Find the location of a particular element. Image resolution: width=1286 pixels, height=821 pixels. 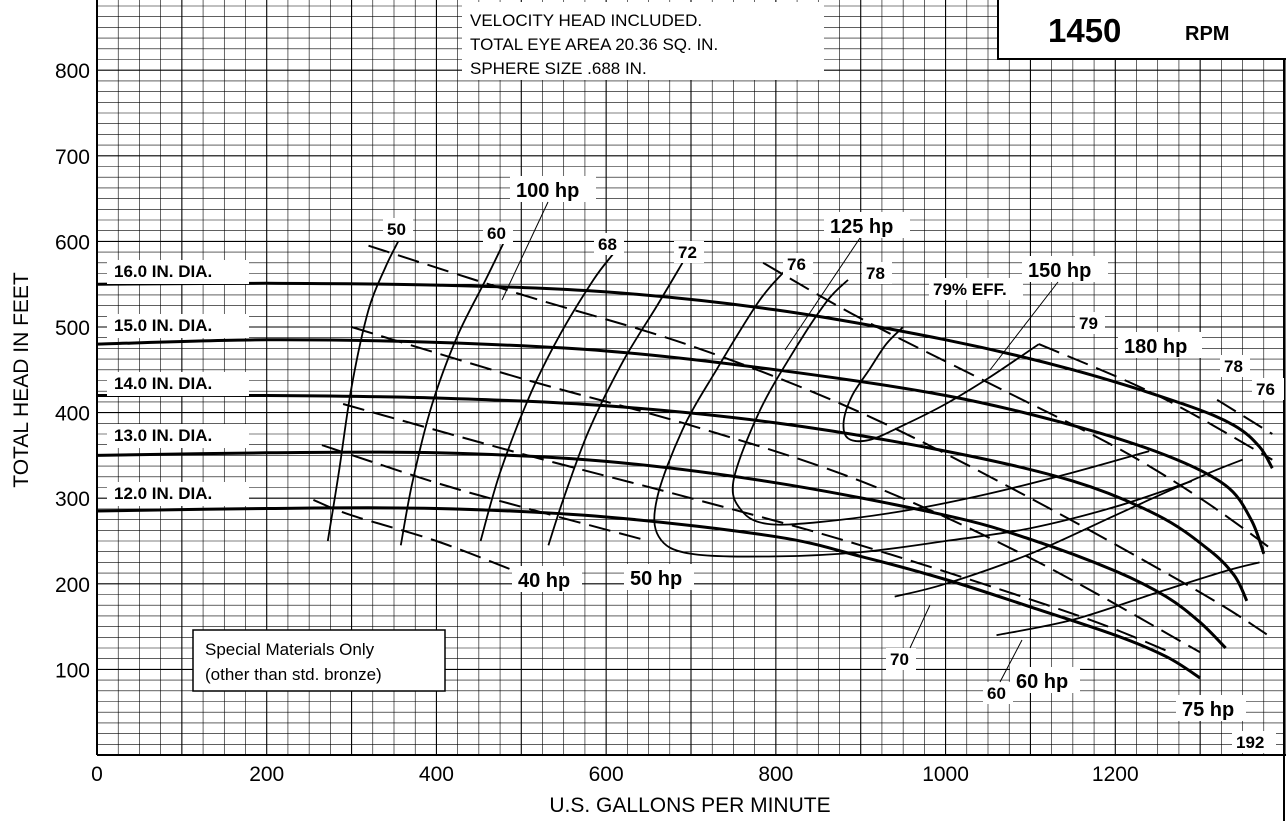

eff-label-60-bottom: 60 is located at coordinates (996, 693).